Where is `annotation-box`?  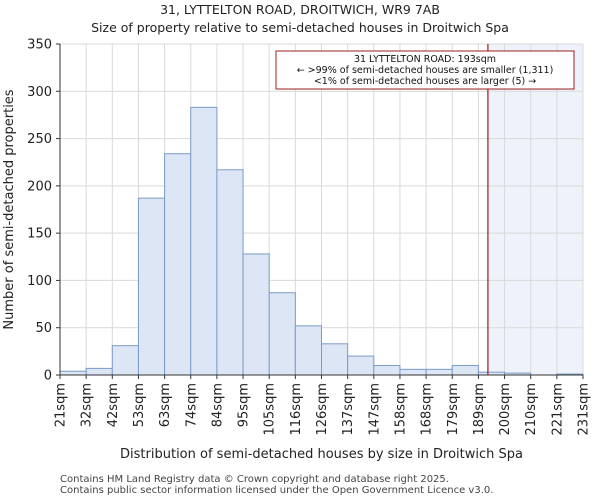 annotation-box is located at coordinates (425, 70).